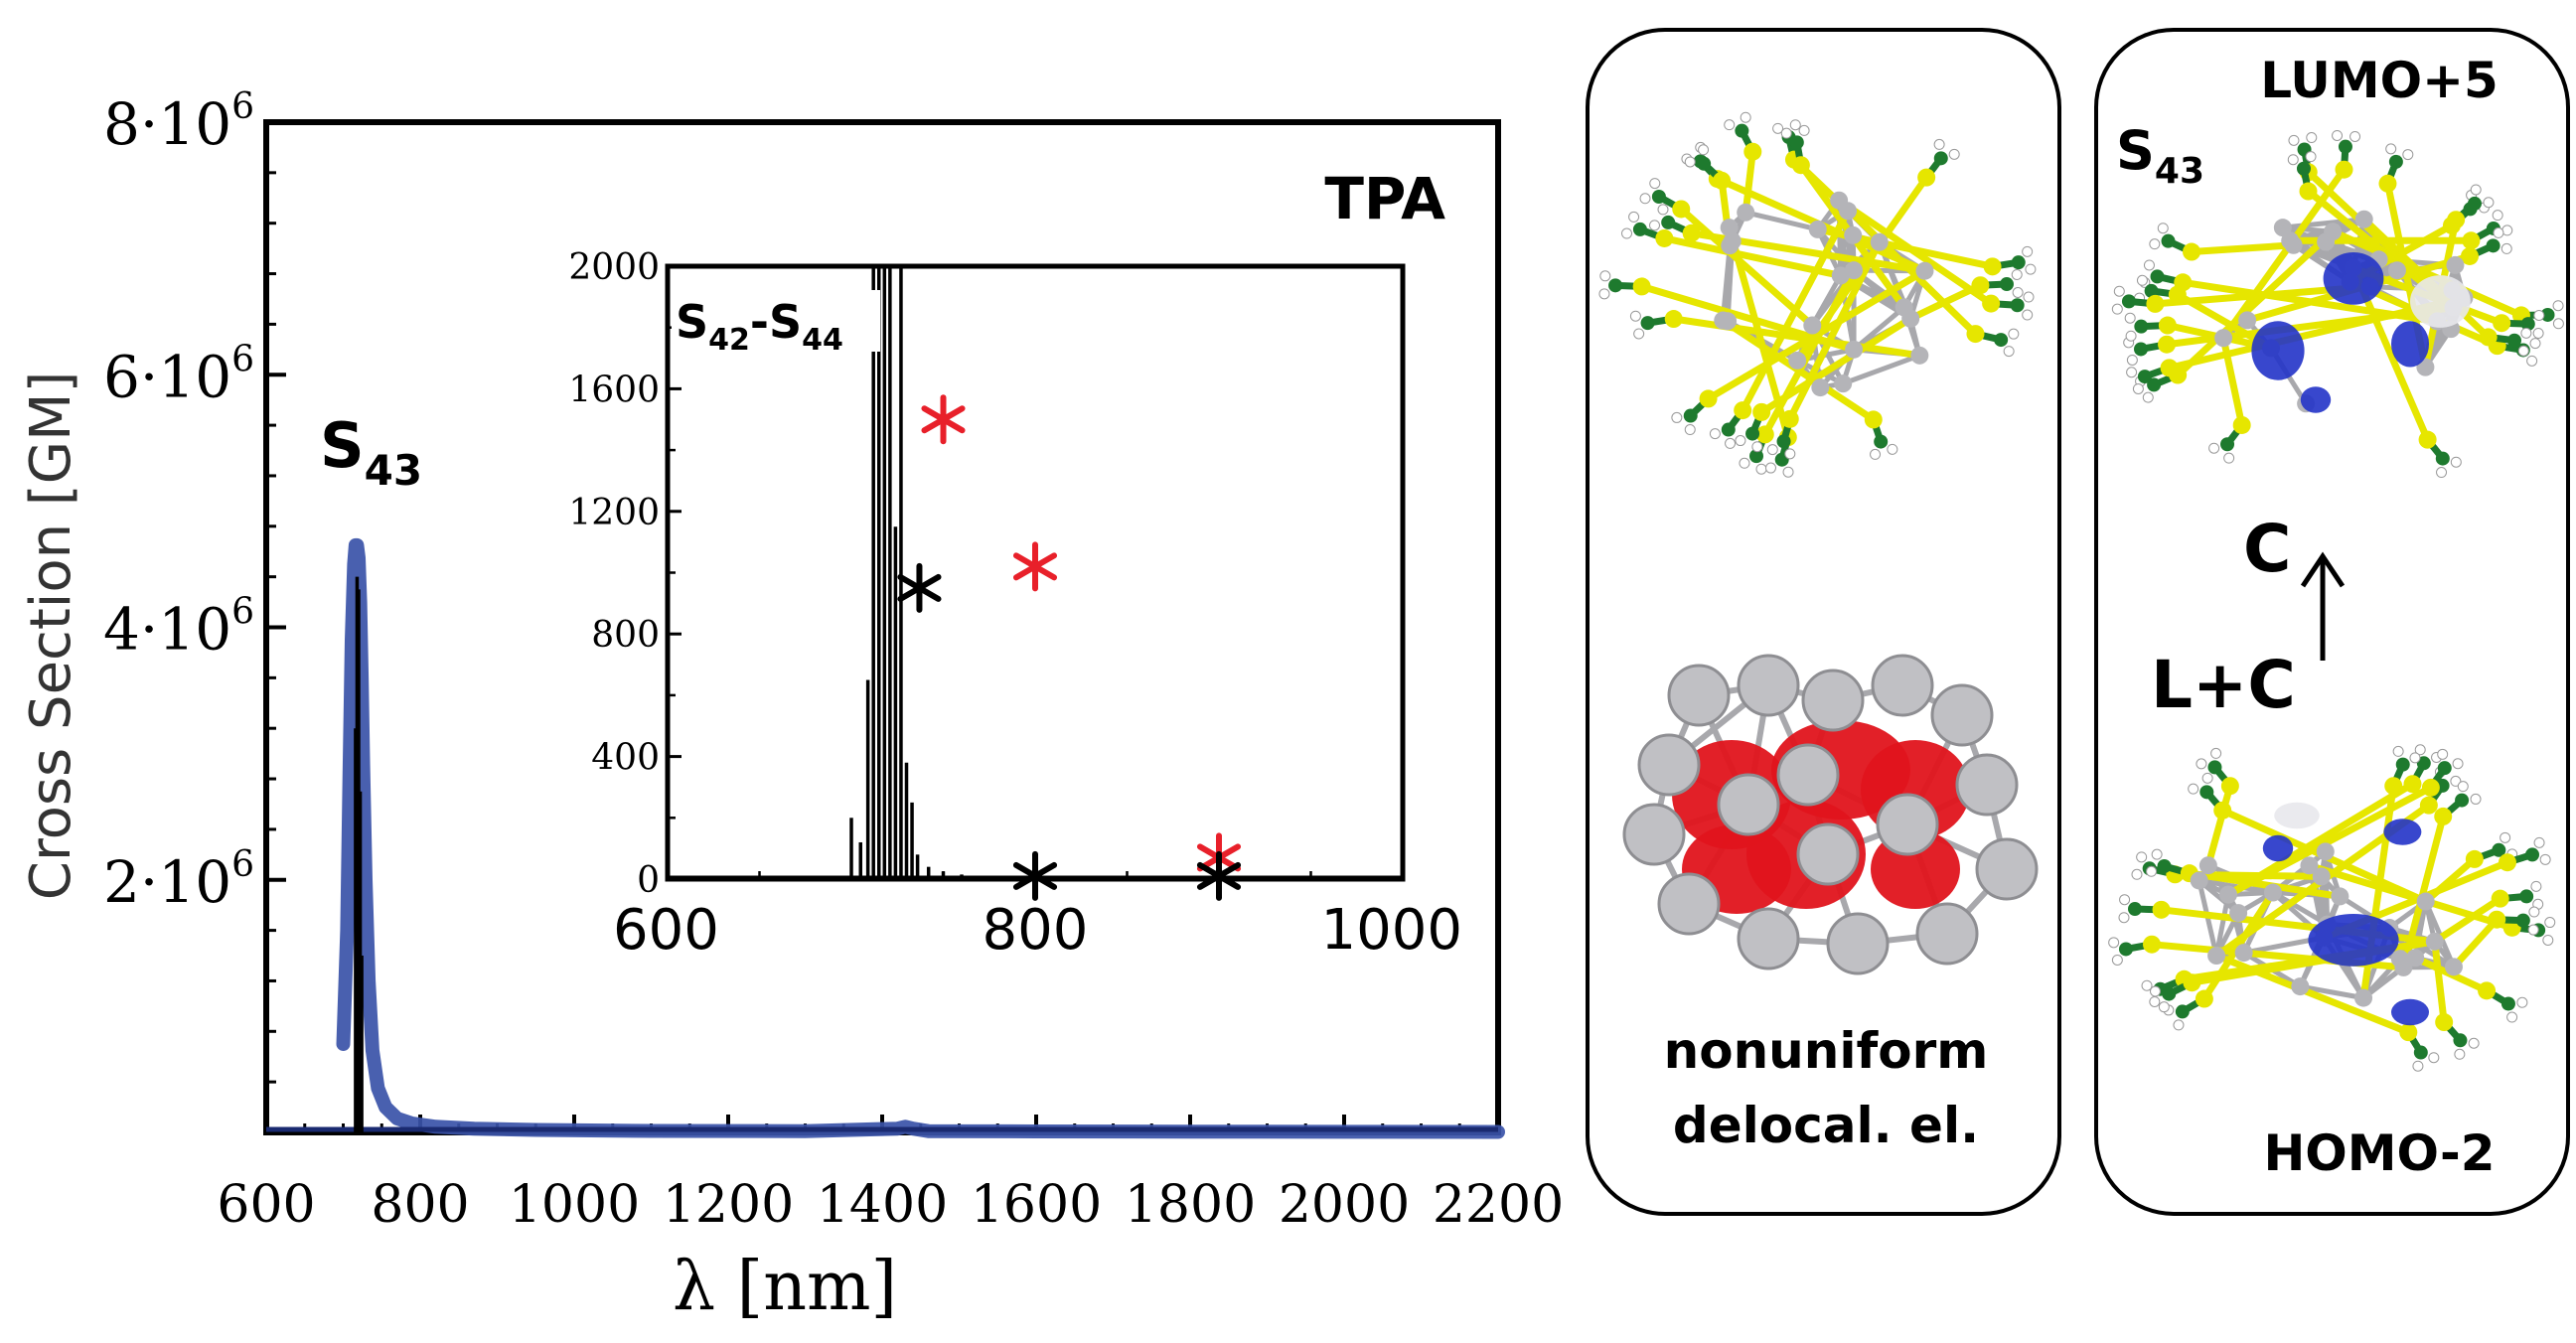  I want to click on red-star-marker, so click(943, 419).